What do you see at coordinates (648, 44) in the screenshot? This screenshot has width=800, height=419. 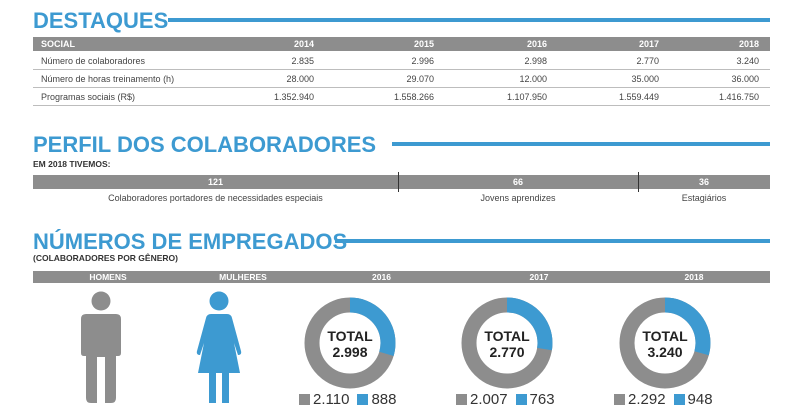 I see `header-cell: 2017` at bounding box center [648, 44].